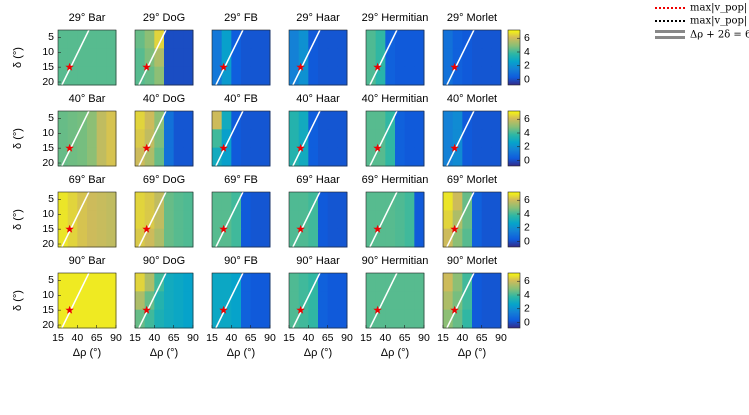 This screenshot has height=415, width=749. I want to click on panel-title: 69° Haar, so click(318, 180).